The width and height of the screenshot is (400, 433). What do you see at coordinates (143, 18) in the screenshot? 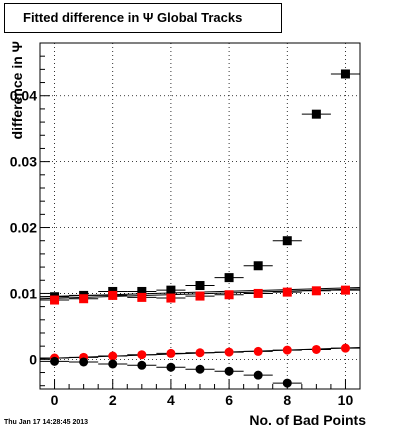
I see `chart-title: Fitted difference in Ψ Global Tracks` at bounding box center [143, 18].